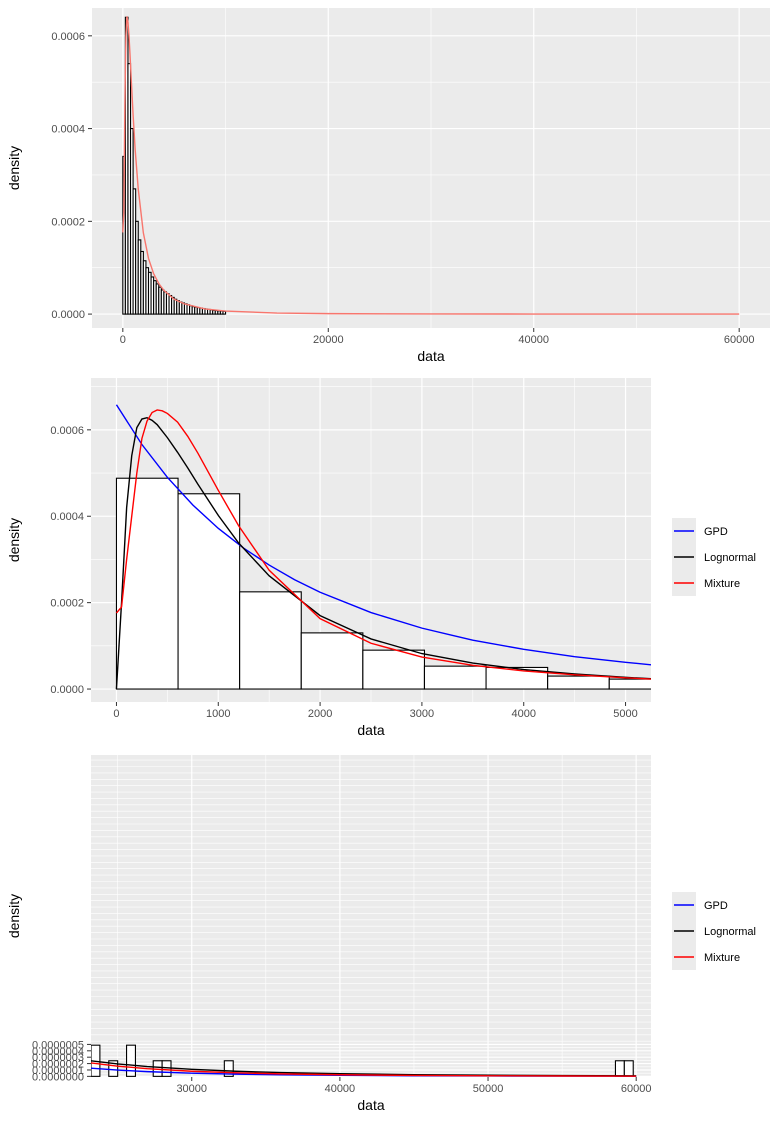 The width and height of the screenshot is (779, 1128). I want to click on panel-2-legend-label: GPD, so click(716, 532).